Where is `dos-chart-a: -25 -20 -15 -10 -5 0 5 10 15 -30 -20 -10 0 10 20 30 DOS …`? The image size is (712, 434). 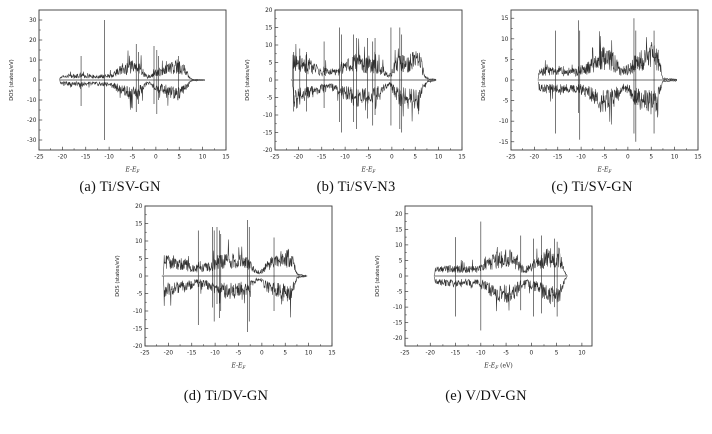 dos-chart-a: -25 -20 -15 -10 -5 0 5 10 15 -30 -20 -10 0 10 20 30 DOS … is located at coordinates (120, 90).